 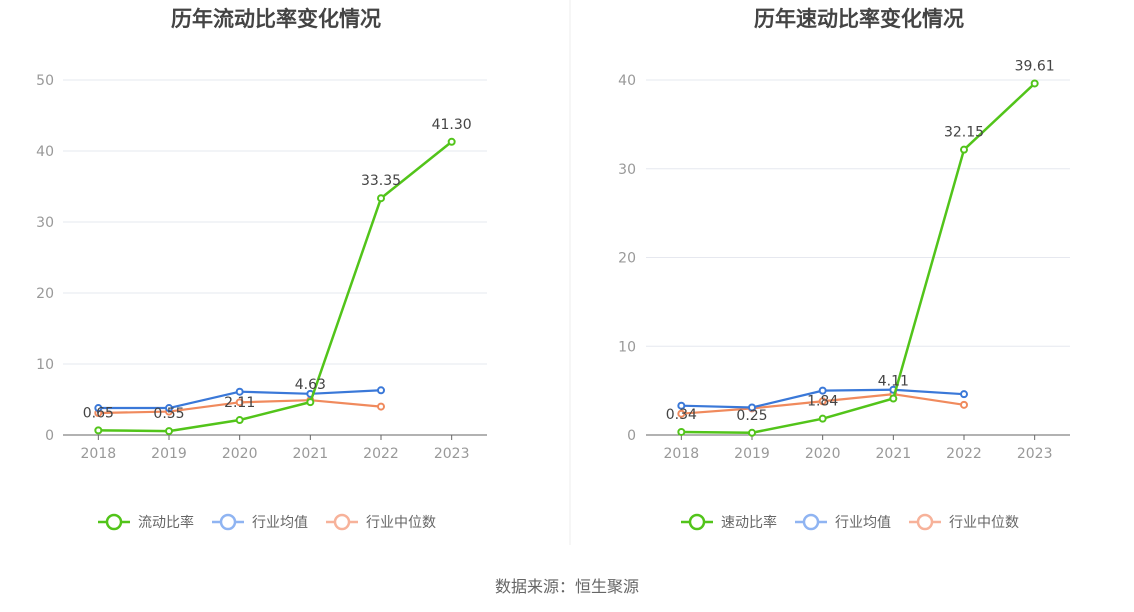 I want to click on data-label: 2.11, so click(x=239, y=403).